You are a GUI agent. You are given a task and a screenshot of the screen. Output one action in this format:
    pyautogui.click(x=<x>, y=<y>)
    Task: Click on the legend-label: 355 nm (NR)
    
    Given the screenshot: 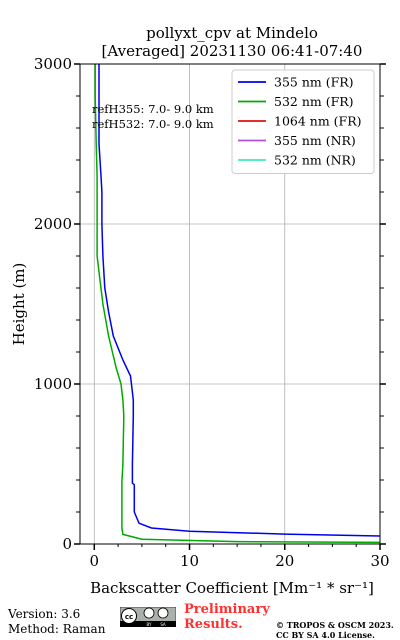 What is the action you would take?
    pyautogui.click(x=315, y=140)
    